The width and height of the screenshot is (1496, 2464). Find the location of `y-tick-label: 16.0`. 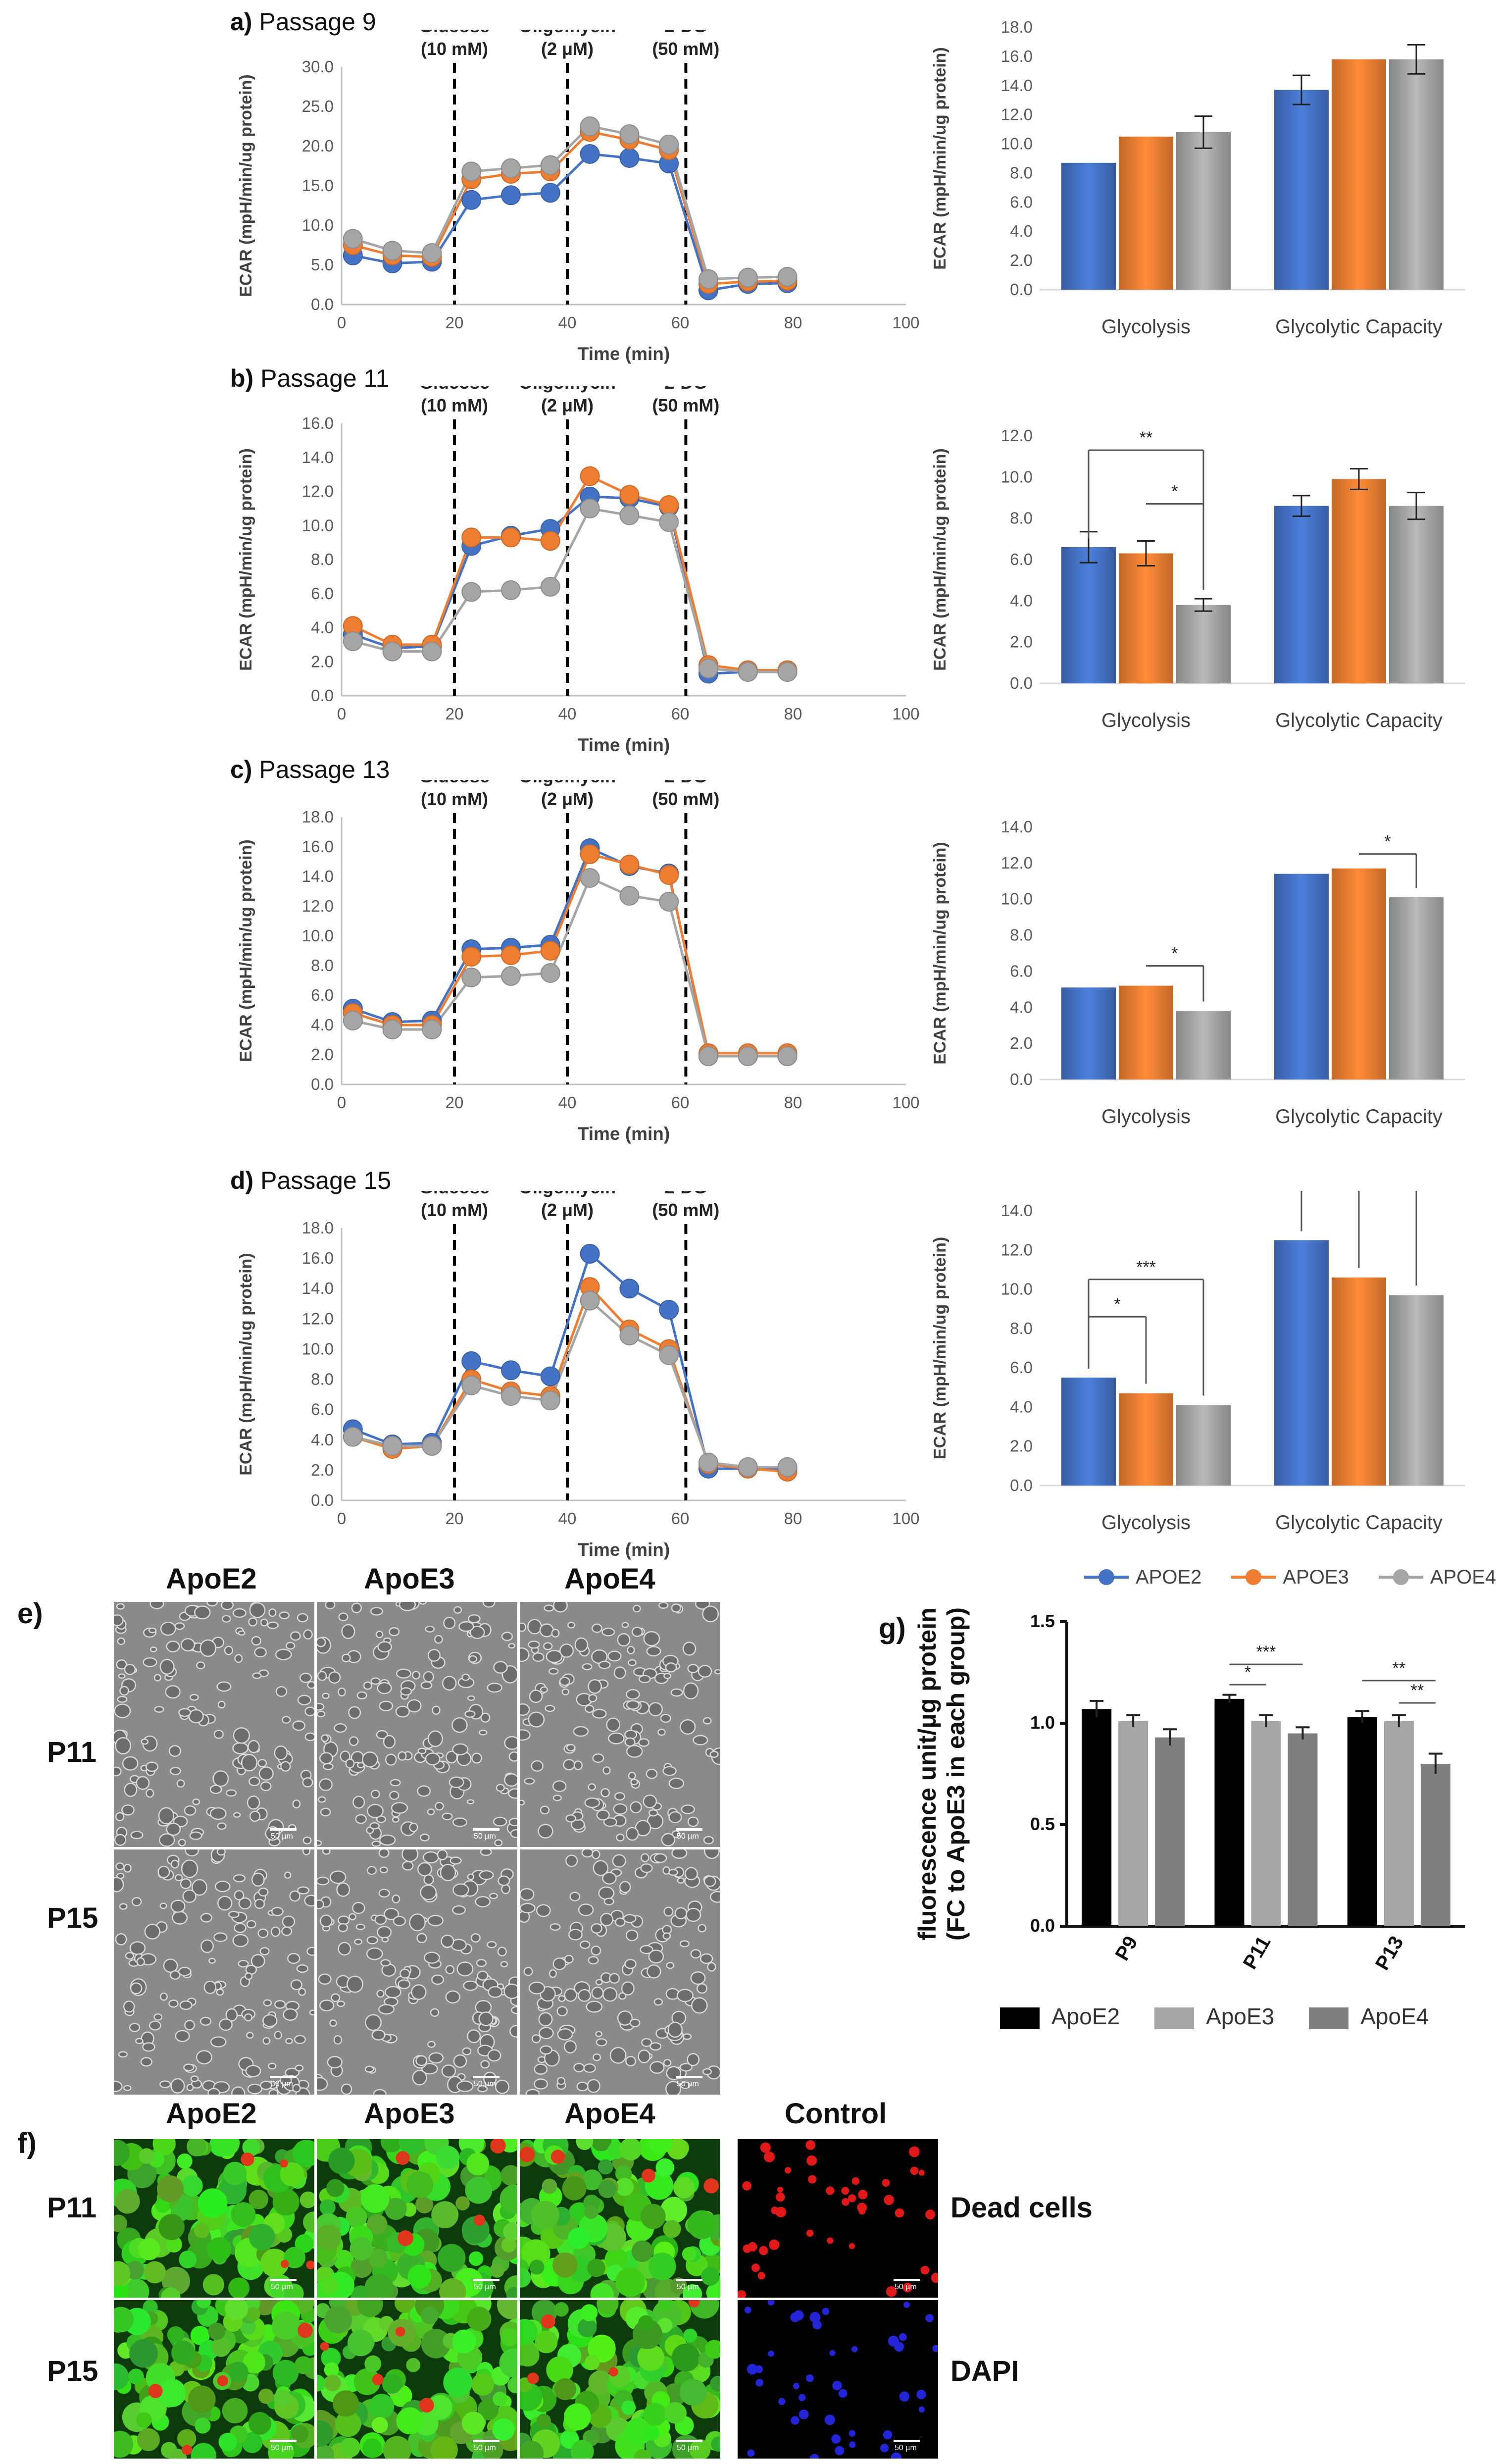

y-tick-label: 16.0 is located at coordinates (318, 423).